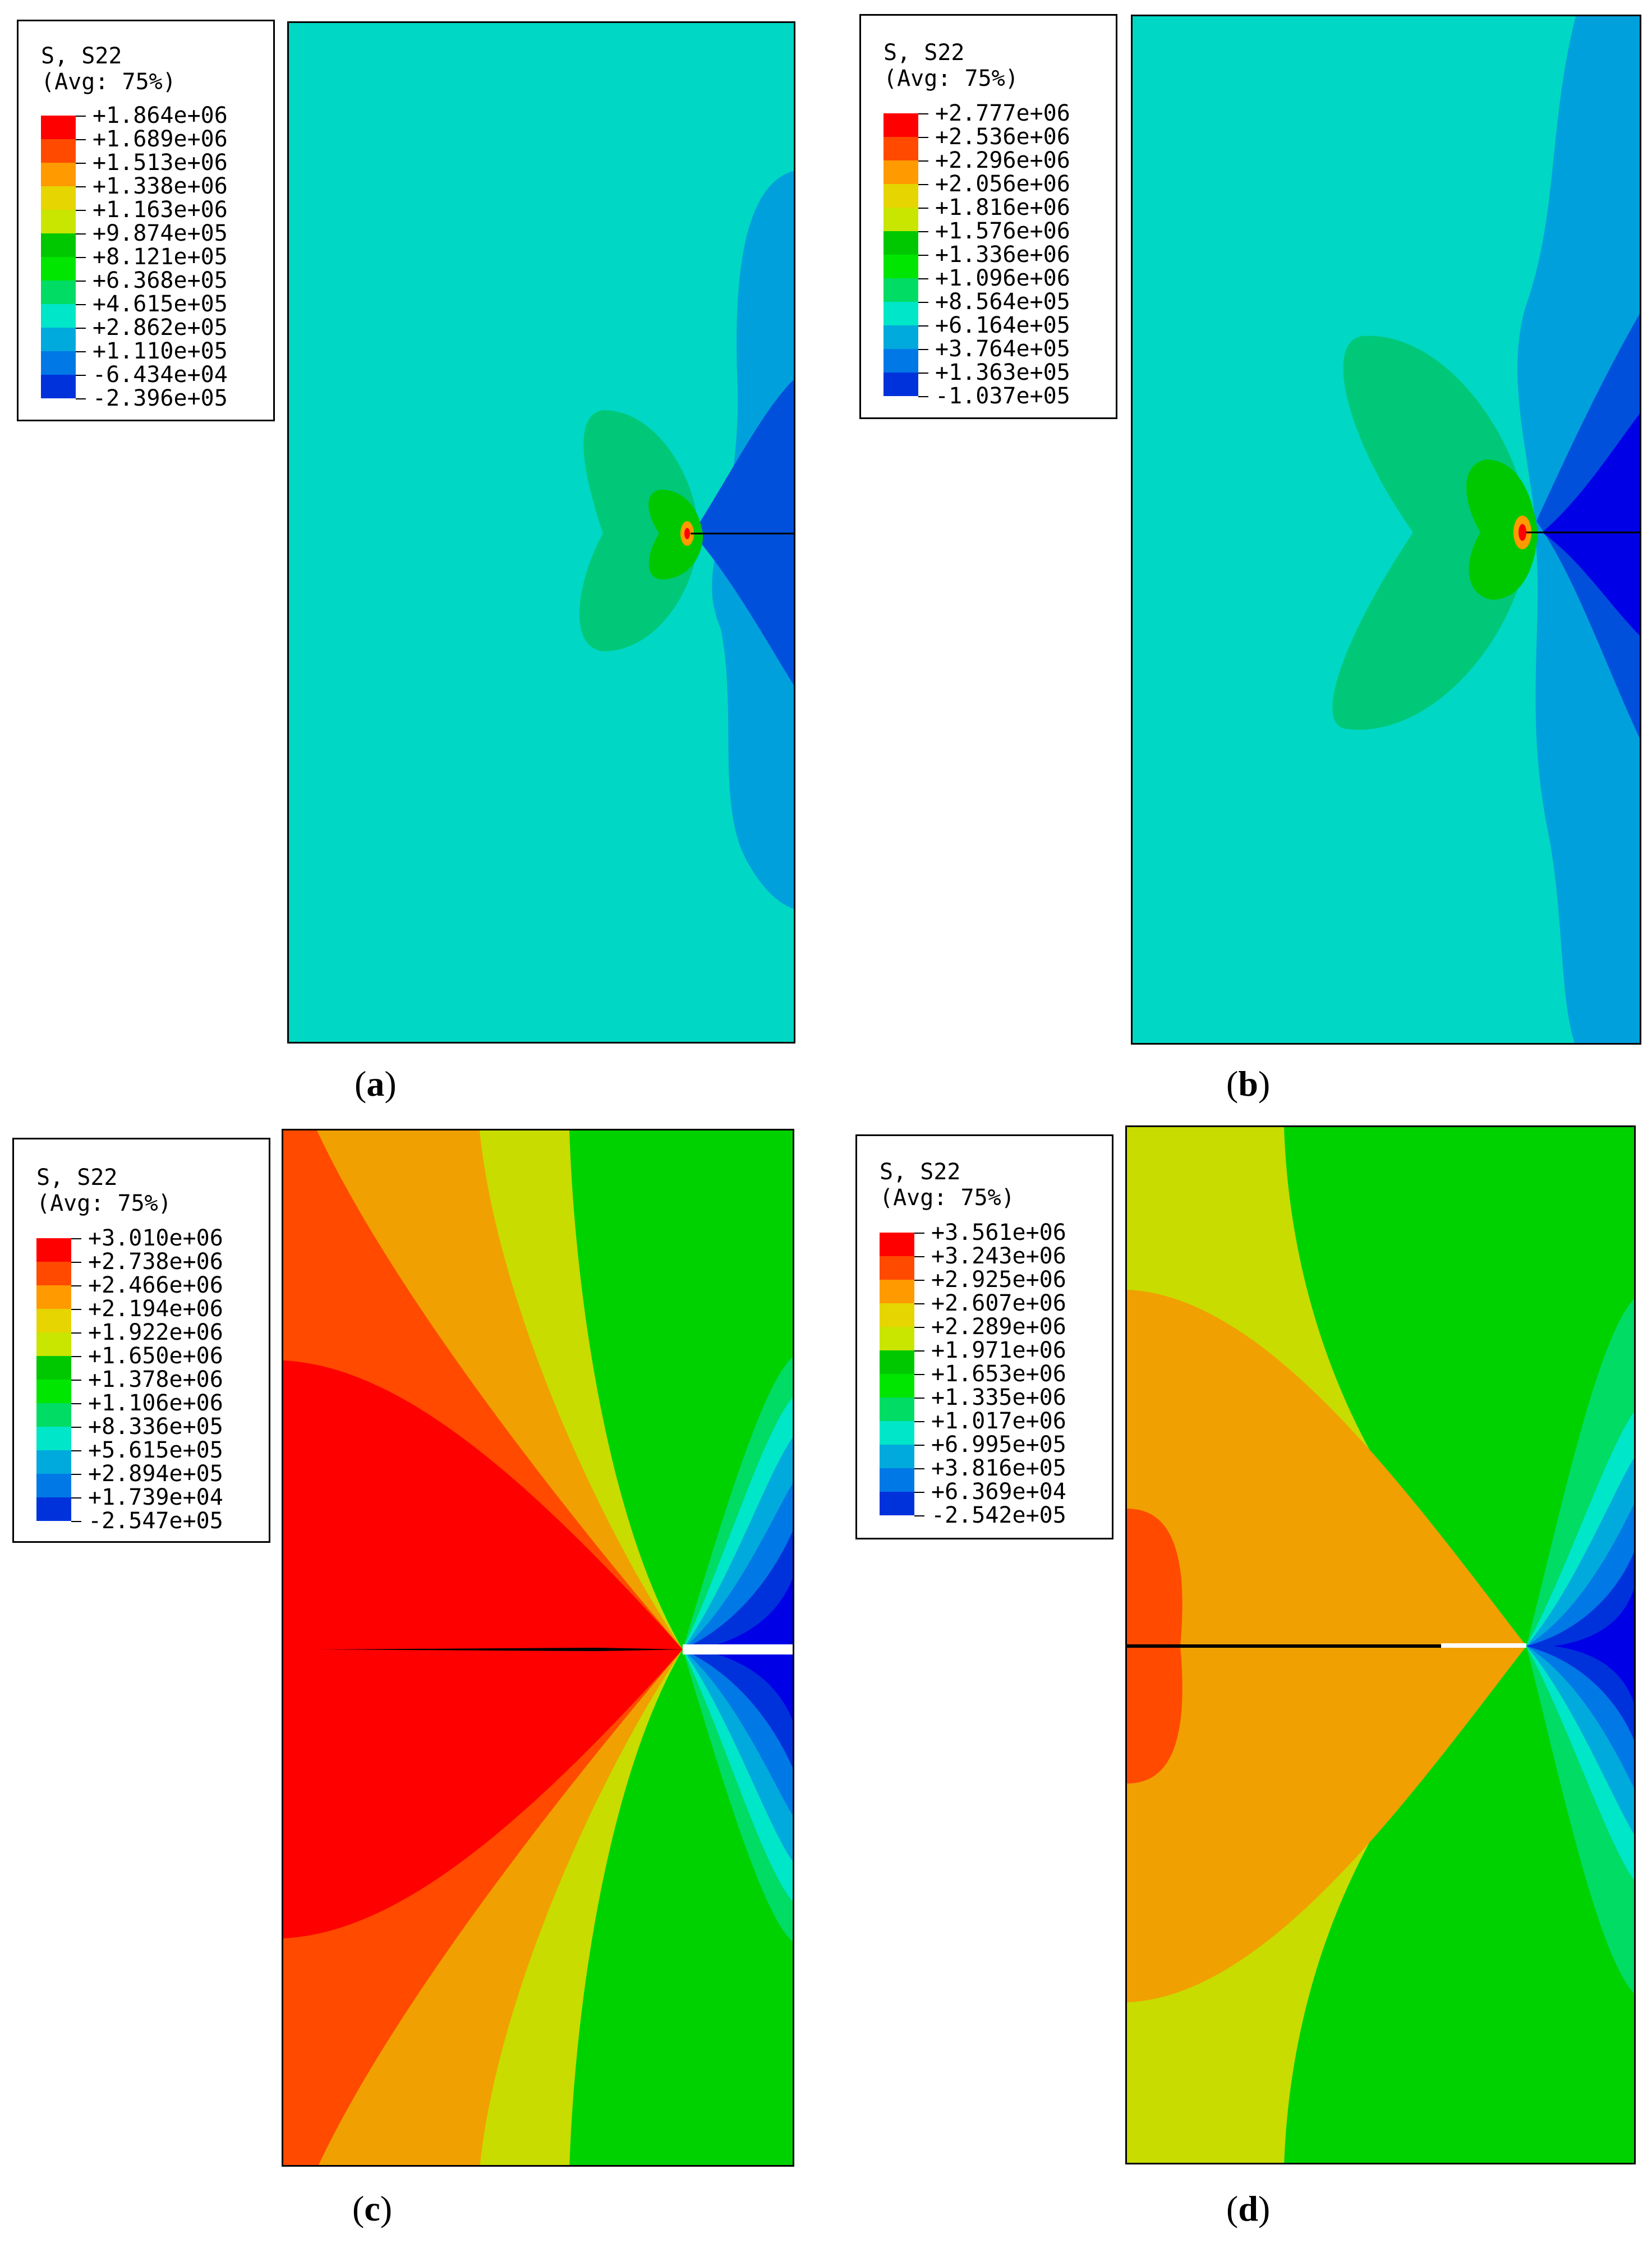 Image resolution: width=1652 pixels, height=2243 pixels. I want to click on crack-tip-core, so click(687, 533).